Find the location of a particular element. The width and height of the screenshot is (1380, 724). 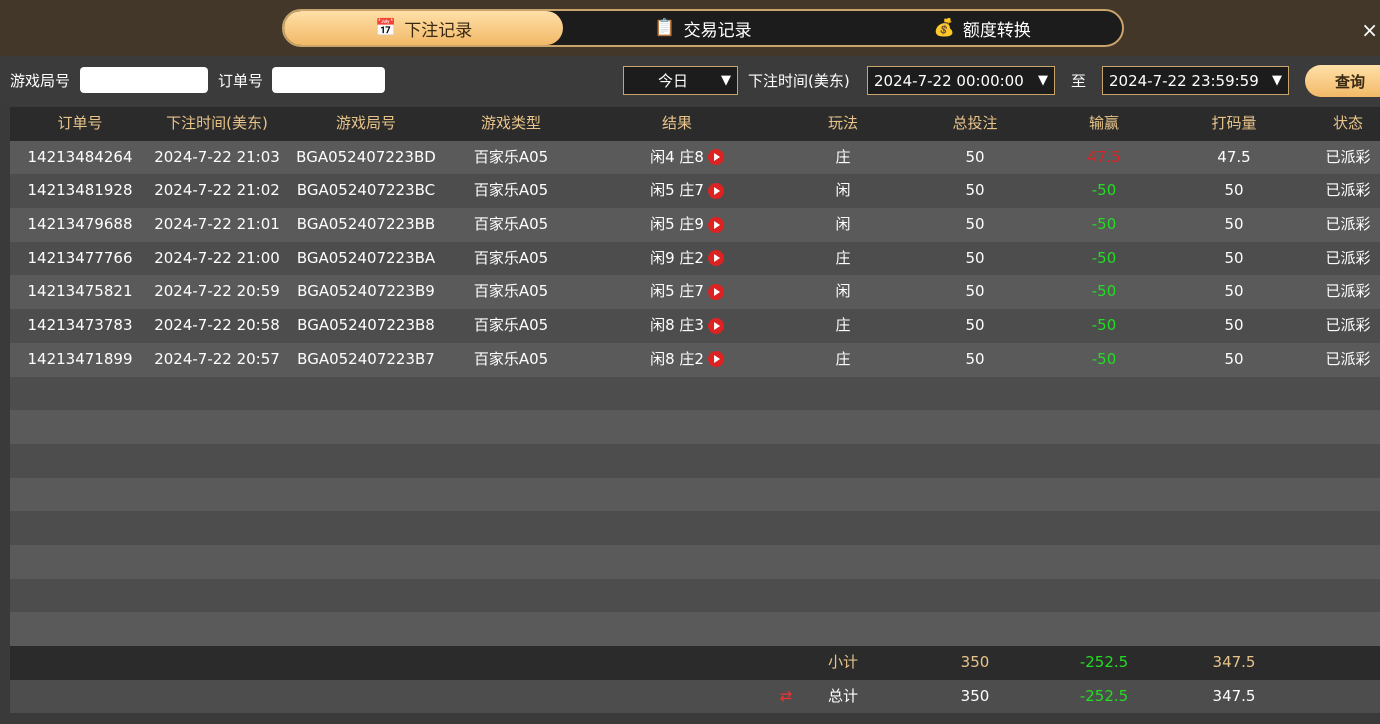

bet-time-cell: 2024-7-22 21:03 is located at coordinates (217, 156).